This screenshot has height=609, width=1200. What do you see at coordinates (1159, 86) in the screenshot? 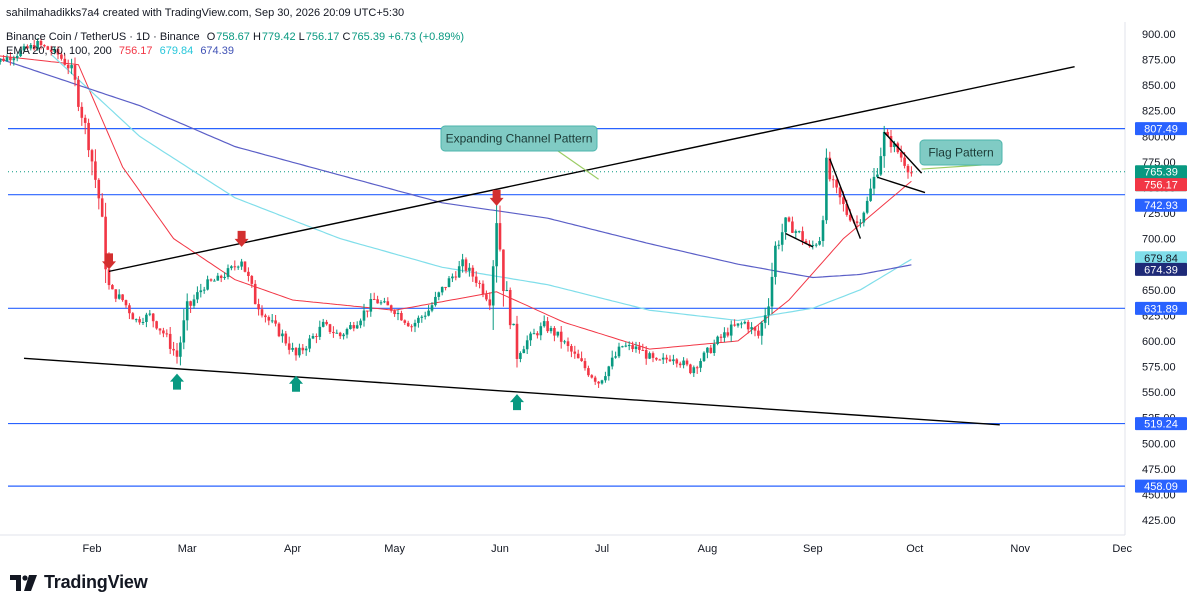
I see `y-tick-label: 850.00` at bounding box center [1159, 86].